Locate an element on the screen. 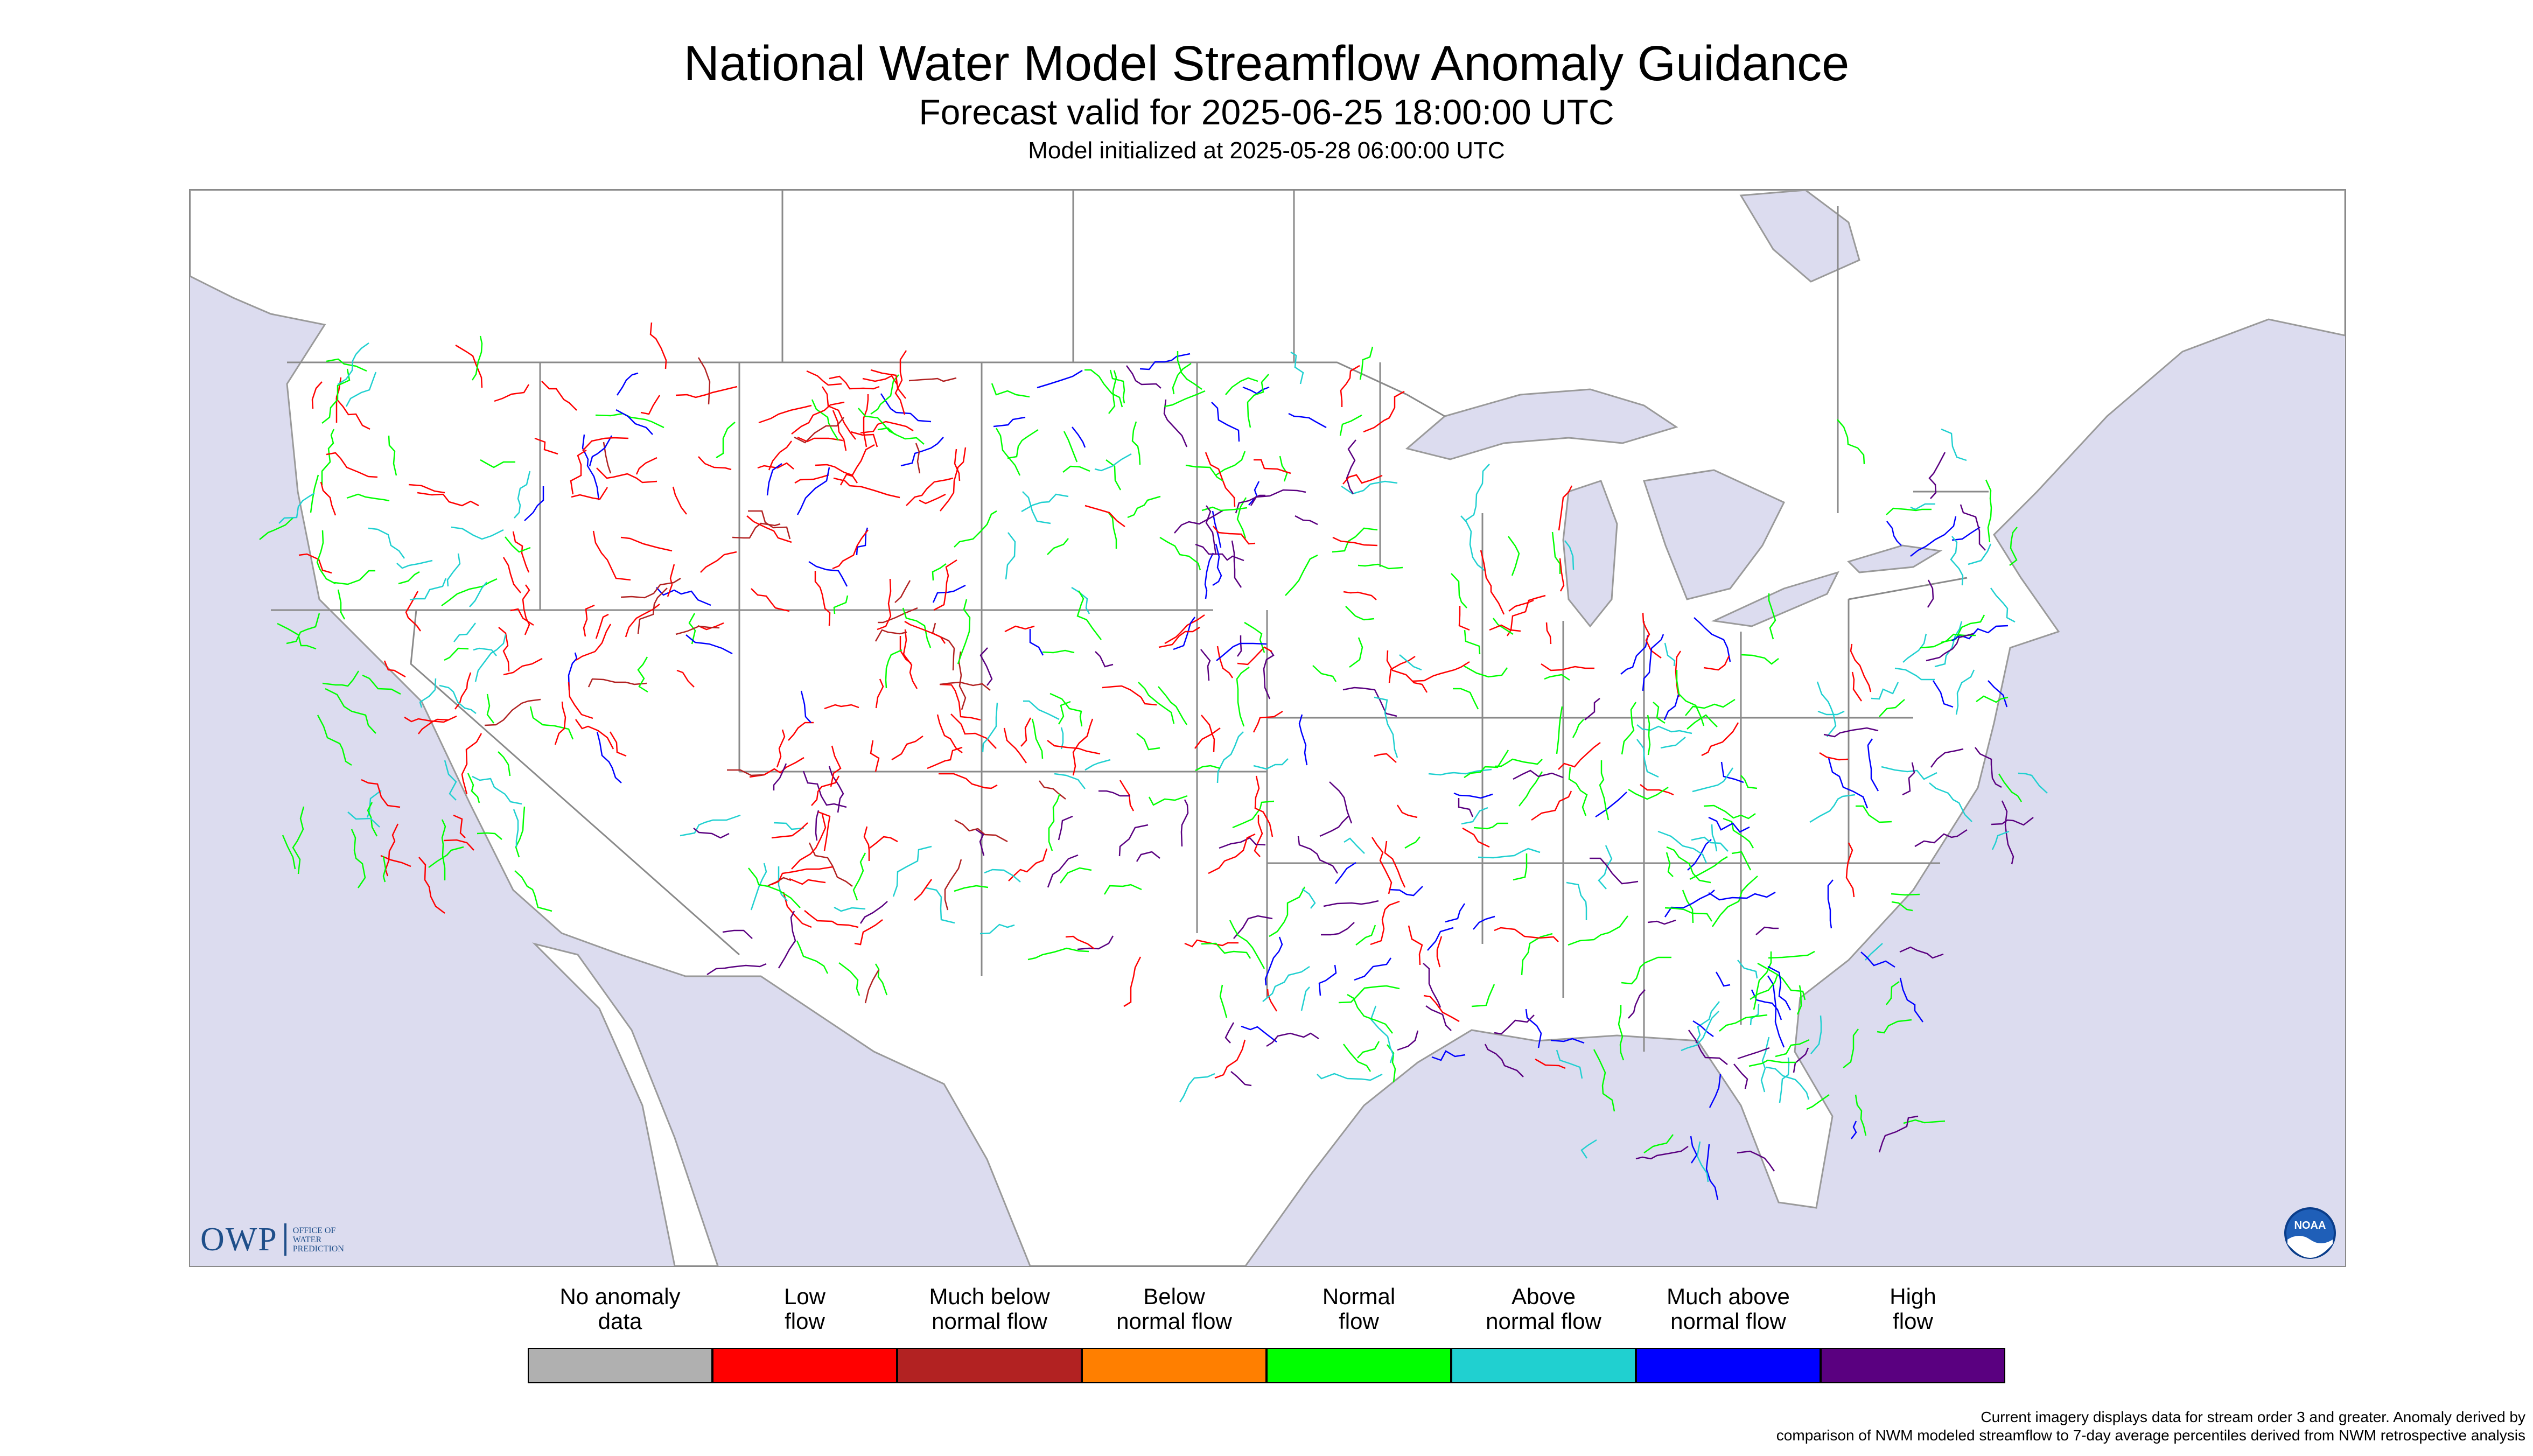 The image size is (2533, 1456). owp-logo-divider is located at coordinates (285, 1239).